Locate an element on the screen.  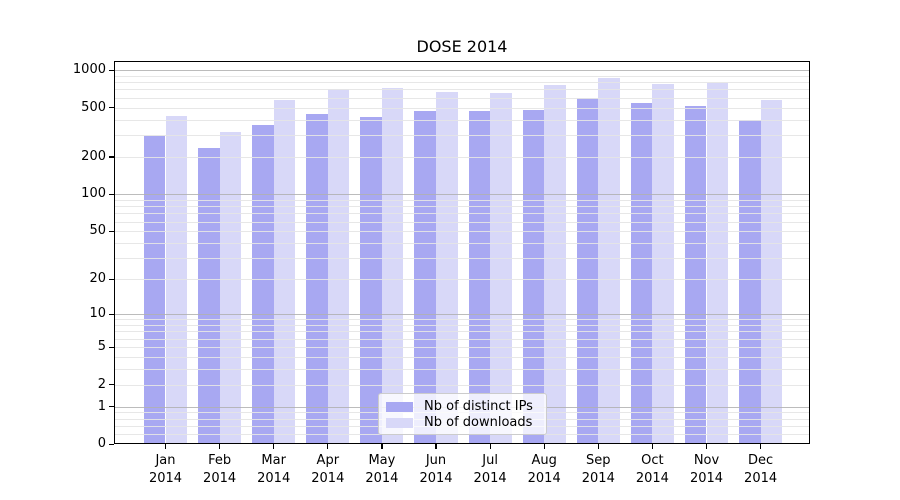
x-tick-label-nov: Nov 2014 is located at coordinates (707, 469).